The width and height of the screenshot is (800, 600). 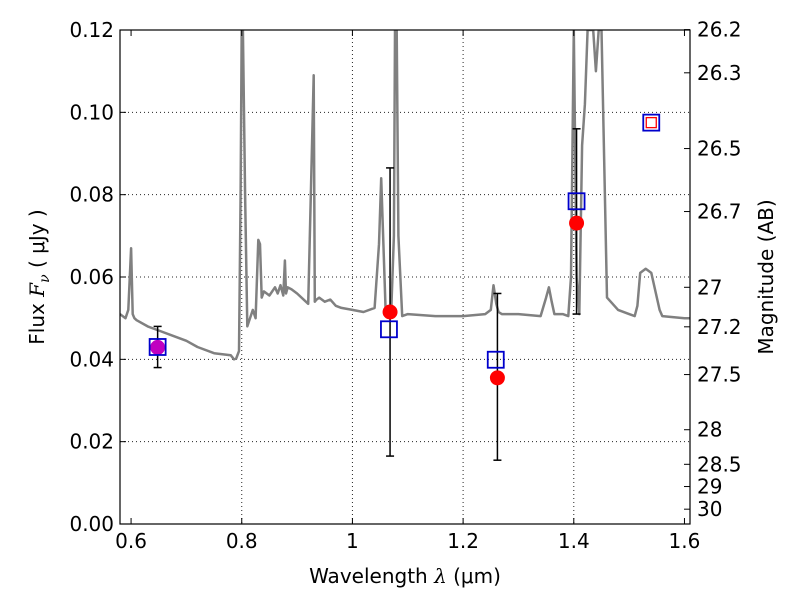 What do you see at coordinates (719, 212) in the screenshot?
I see `y2-tick-label: 26.7` at bounding box center [719, 212].